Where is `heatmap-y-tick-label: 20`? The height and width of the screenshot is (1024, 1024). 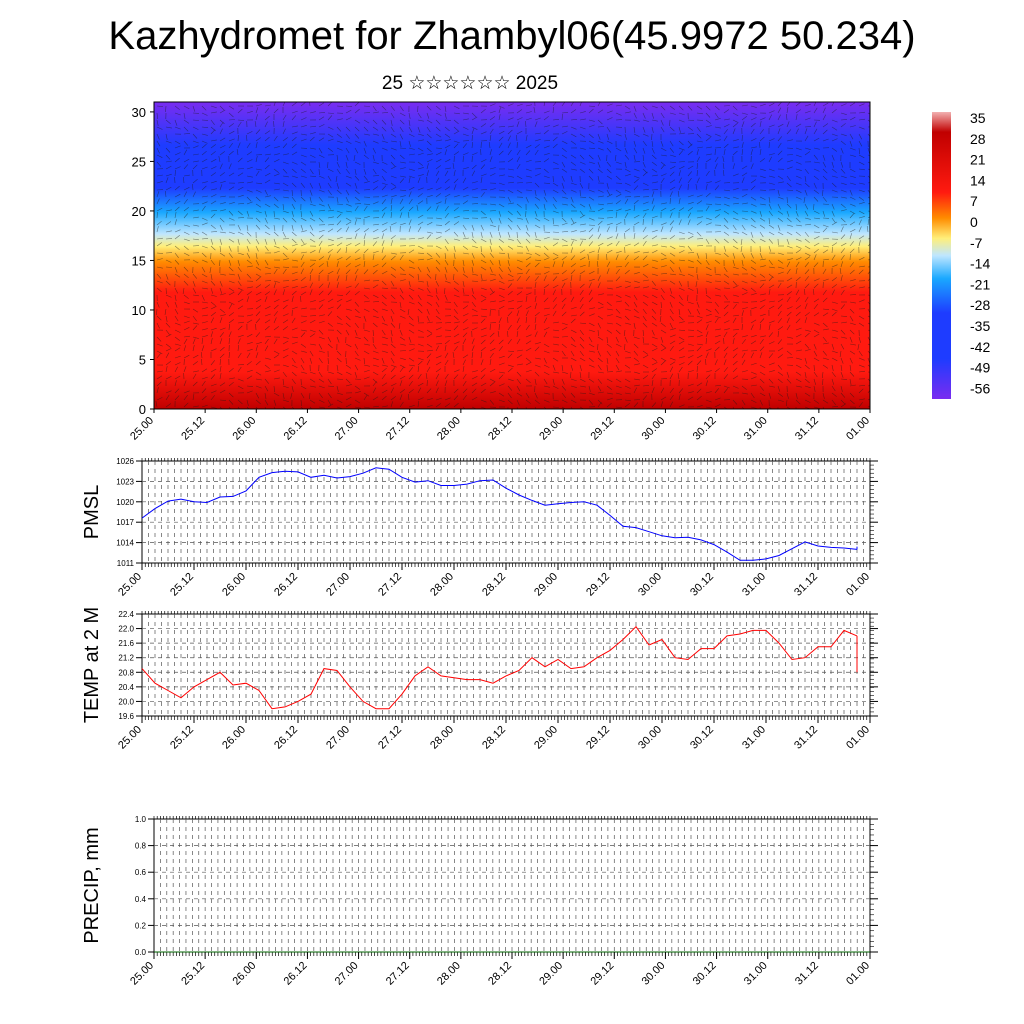
heatmap-y-tick-label: 20 is located at coordinates (139, 211).